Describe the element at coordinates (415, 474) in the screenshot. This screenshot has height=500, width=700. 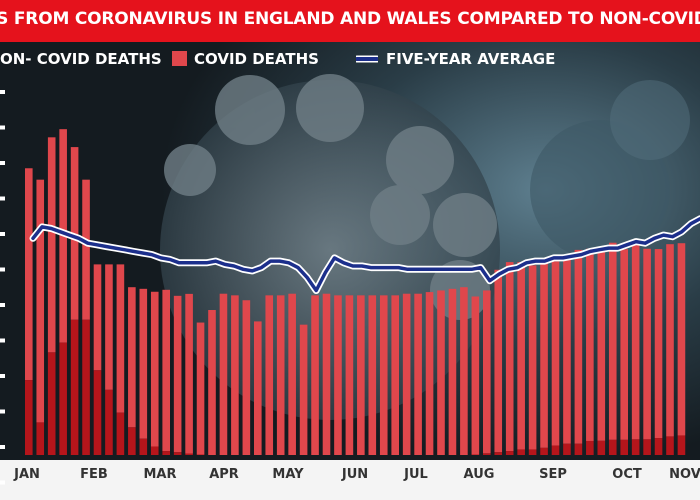
I see `x-tick-label: JUL` at that location.